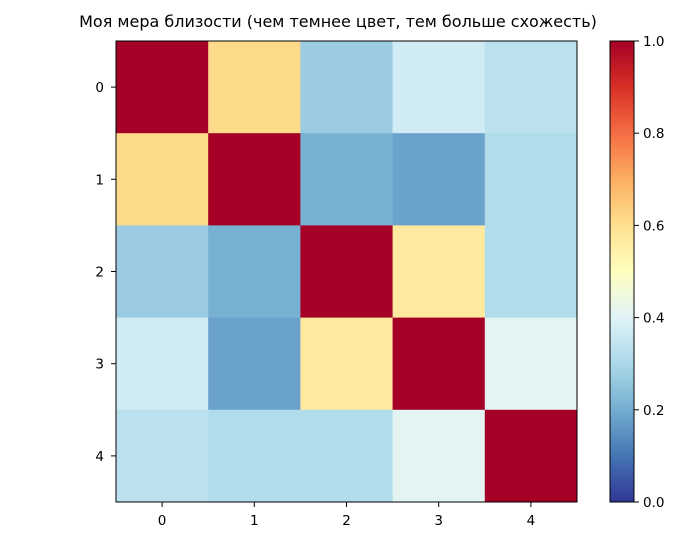  What do you see at coordinates (653, 319) in the screenshot?
I see `colorbar-tick-label: 0.4` at bounding box center [653, 319].